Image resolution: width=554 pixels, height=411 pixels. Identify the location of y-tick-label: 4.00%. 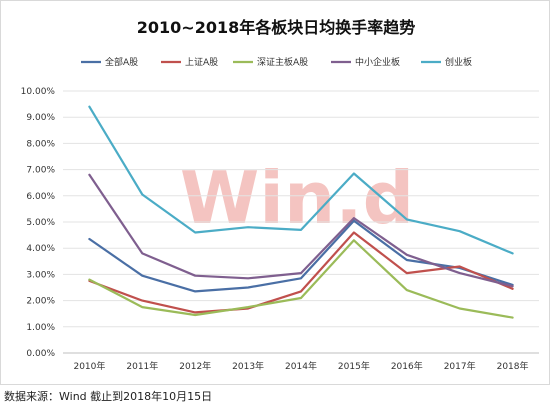
(40, 249).